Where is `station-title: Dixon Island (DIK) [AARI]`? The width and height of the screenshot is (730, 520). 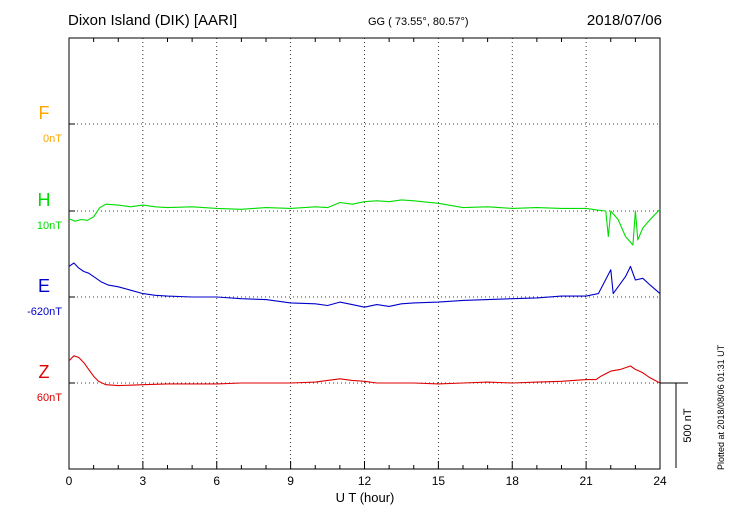 station-title: Dixon Island (DIK) [AARI] is located at coordinates (153, 20).